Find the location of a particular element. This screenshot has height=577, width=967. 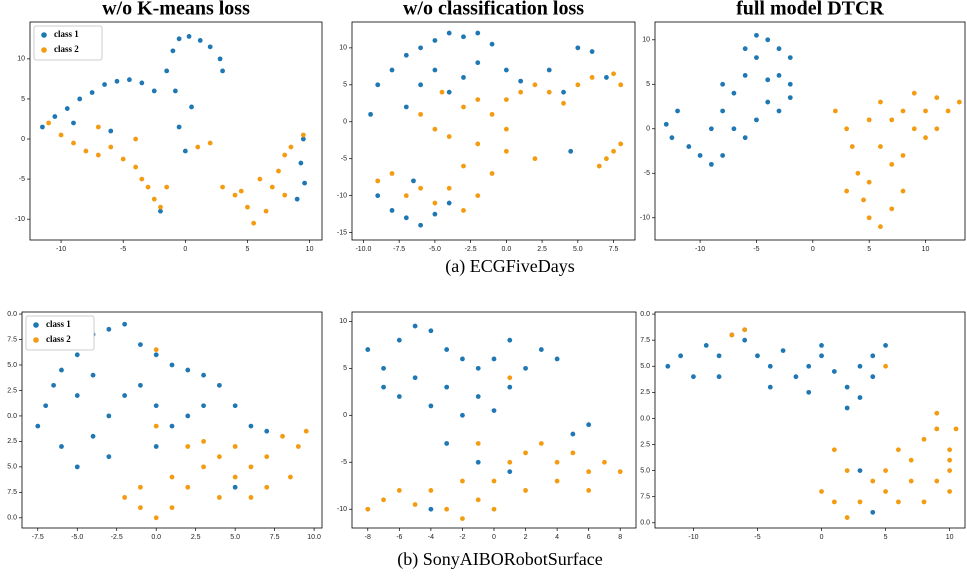

x-tick-label: -2.5 is located at coordinates (471, 249).